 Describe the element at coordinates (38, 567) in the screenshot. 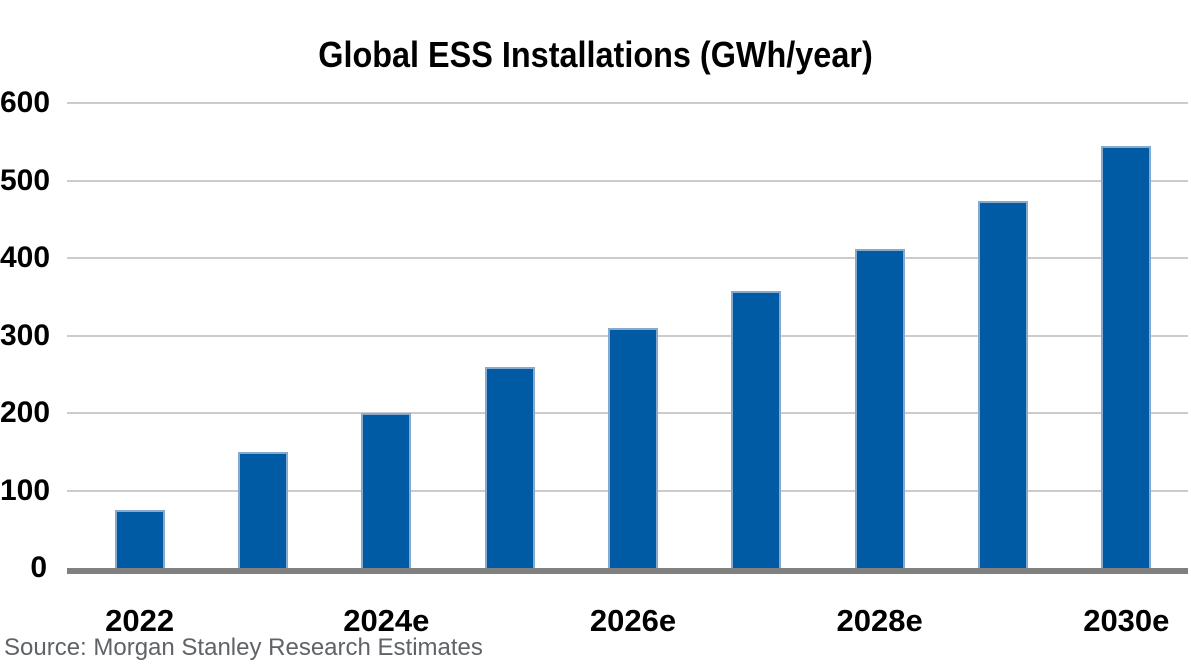

I see `y-tick-label-0: 0` at that location.